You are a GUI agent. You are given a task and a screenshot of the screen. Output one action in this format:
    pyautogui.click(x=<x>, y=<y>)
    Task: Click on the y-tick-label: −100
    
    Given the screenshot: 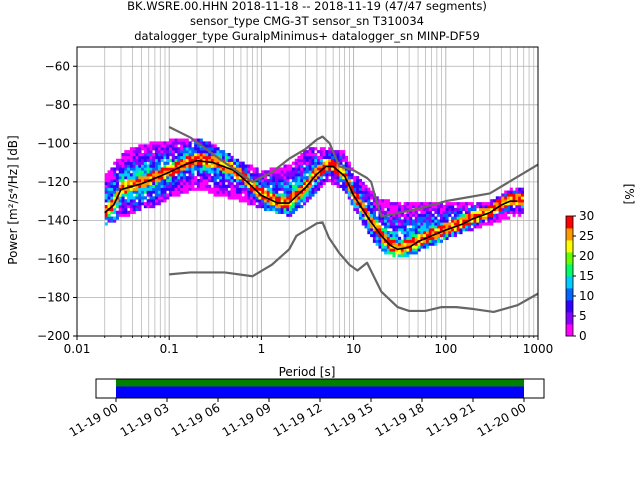 What is the action you would take?
    pyautogui.click(x=53, y=143)
    